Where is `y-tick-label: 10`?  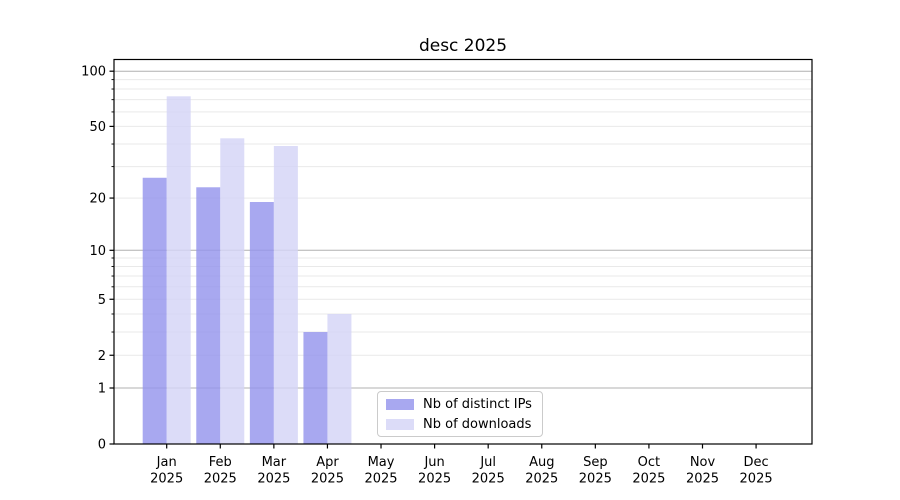
y-tick-label: 10 is located at coordinates (97, 251).